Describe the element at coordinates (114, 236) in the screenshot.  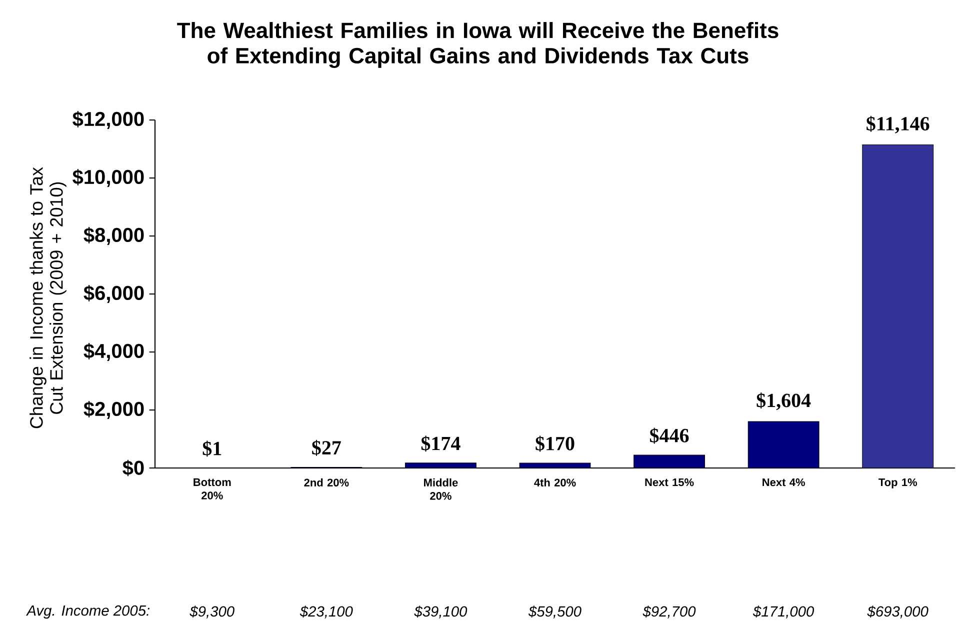
I see `y-tick-label: $8,000` at that location.